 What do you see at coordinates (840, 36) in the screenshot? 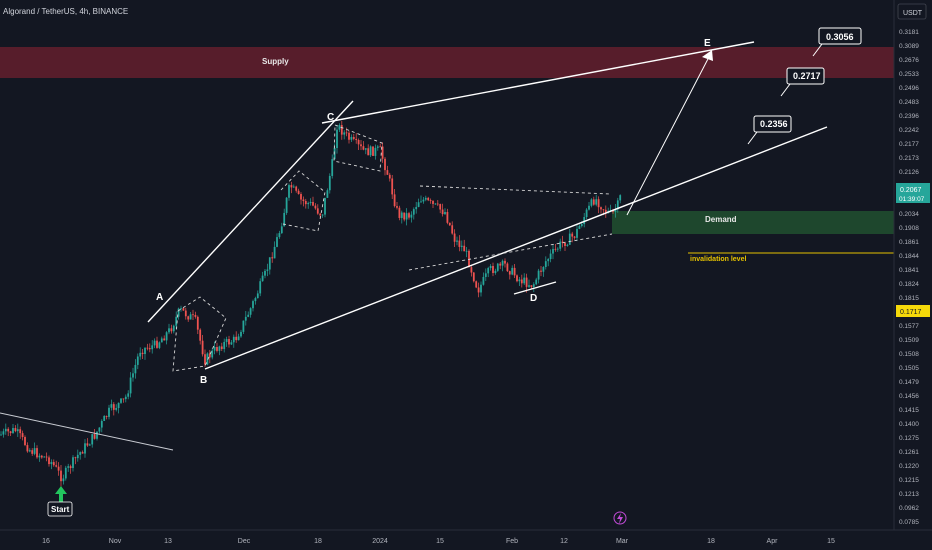
I see `target-box-0.3056` at bounding box center [840, 36].